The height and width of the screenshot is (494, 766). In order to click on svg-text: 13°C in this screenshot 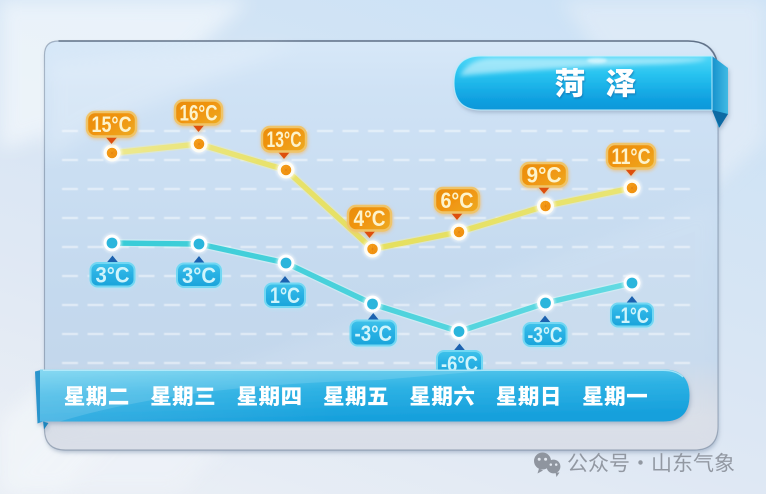, I will do `click(284, 139)`.